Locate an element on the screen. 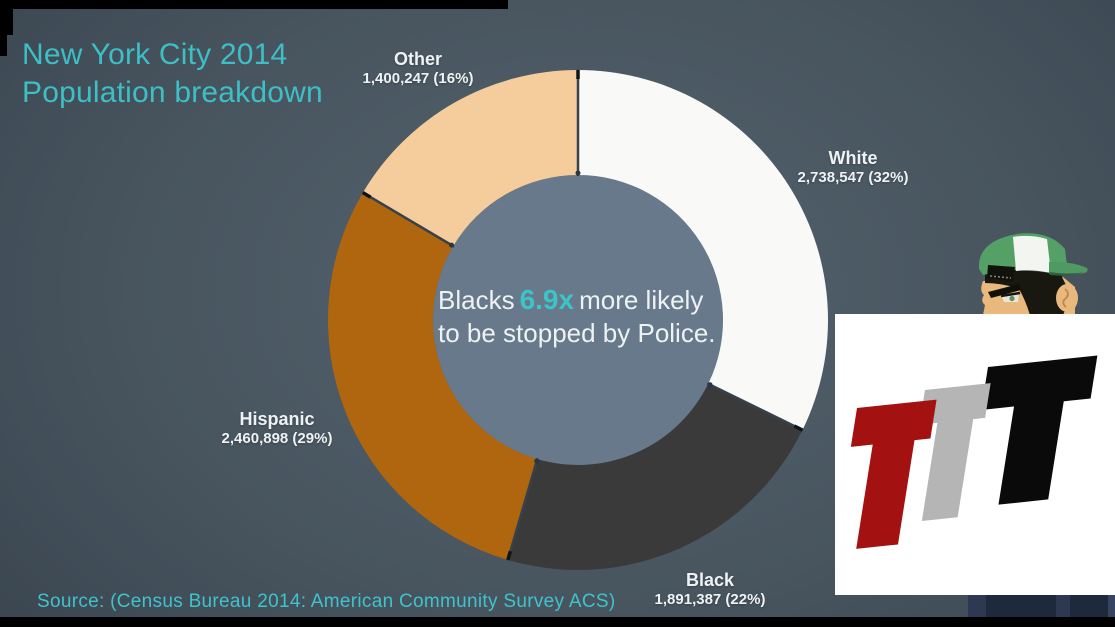 This screenshot has height=627, width=1115. logo-letters is located at coordinates (974, 452).